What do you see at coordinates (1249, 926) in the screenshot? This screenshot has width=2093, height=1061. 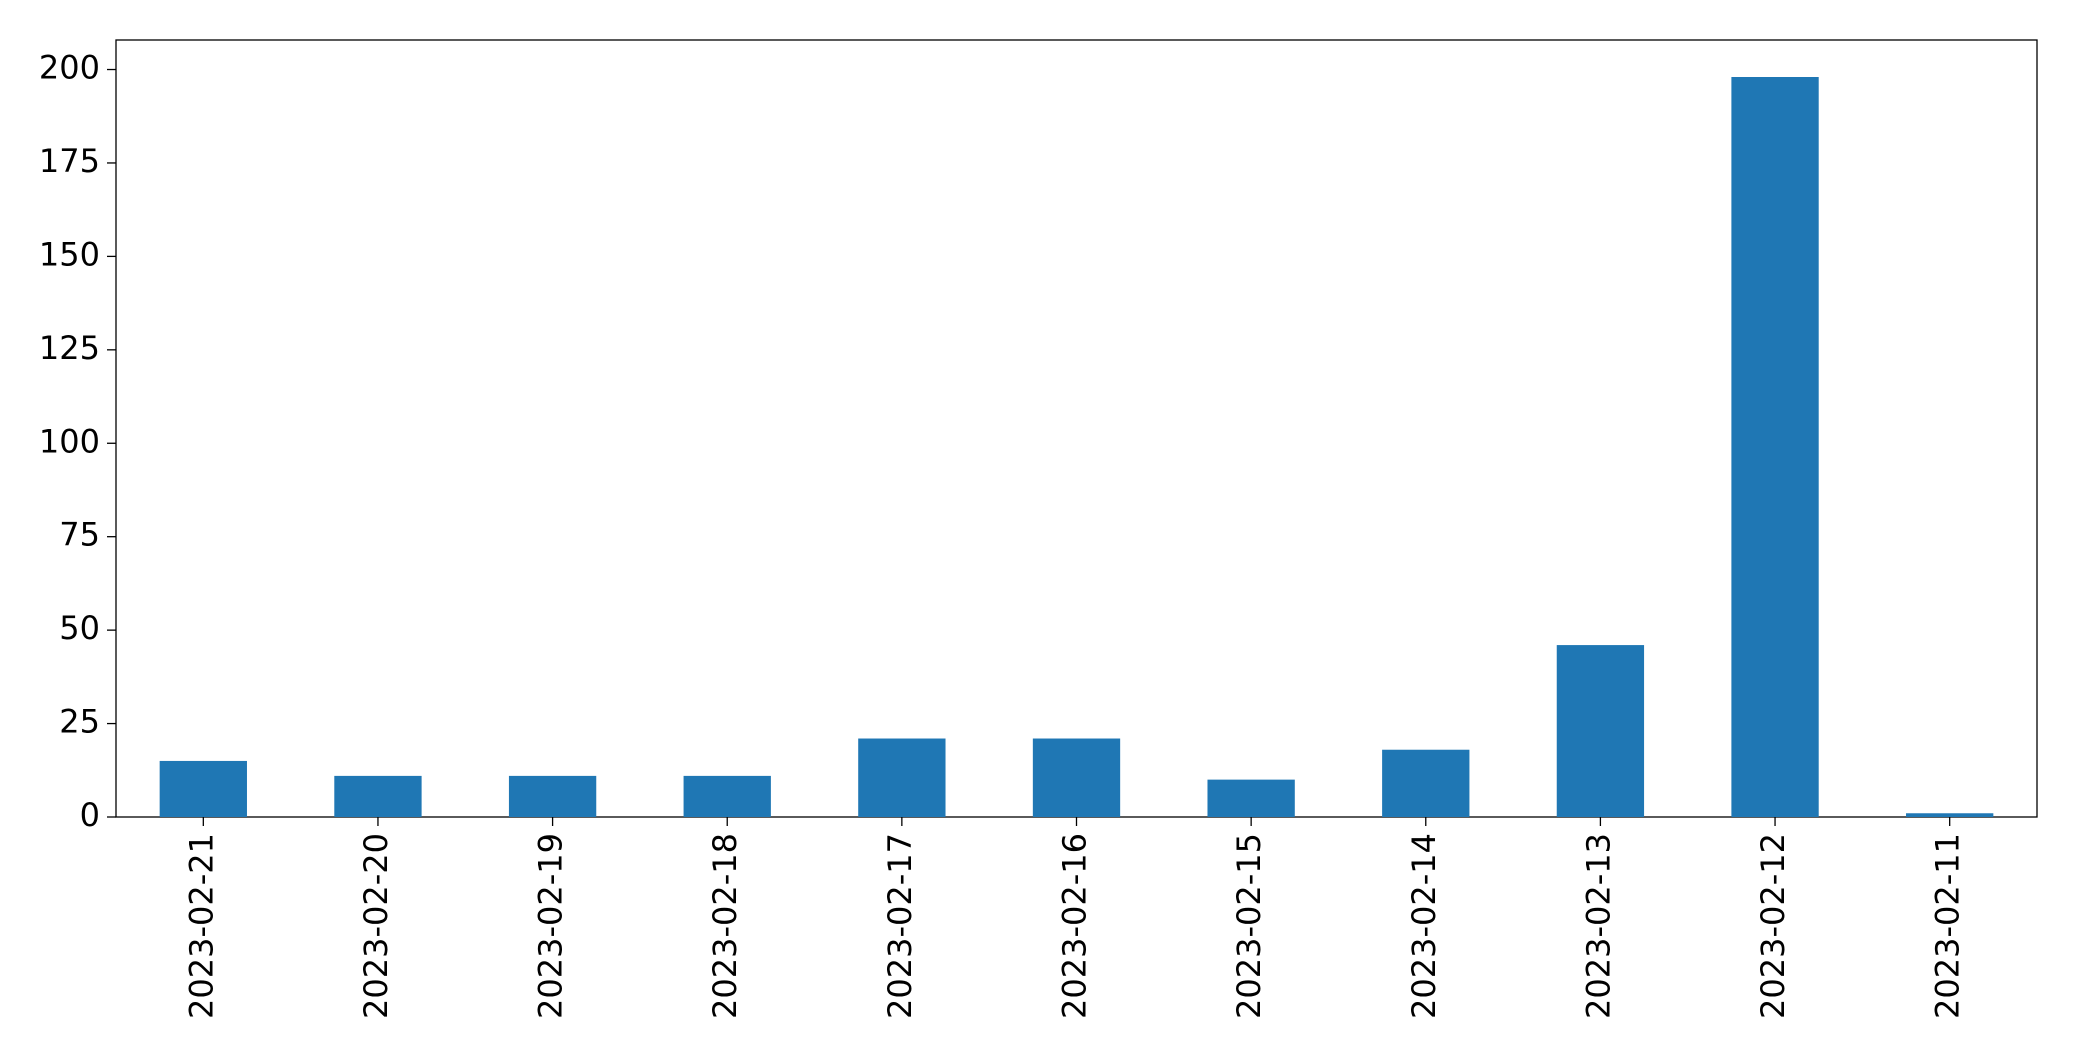 I see `x-tick-label: 2023-02-15` at bounding box center [1249, 926].